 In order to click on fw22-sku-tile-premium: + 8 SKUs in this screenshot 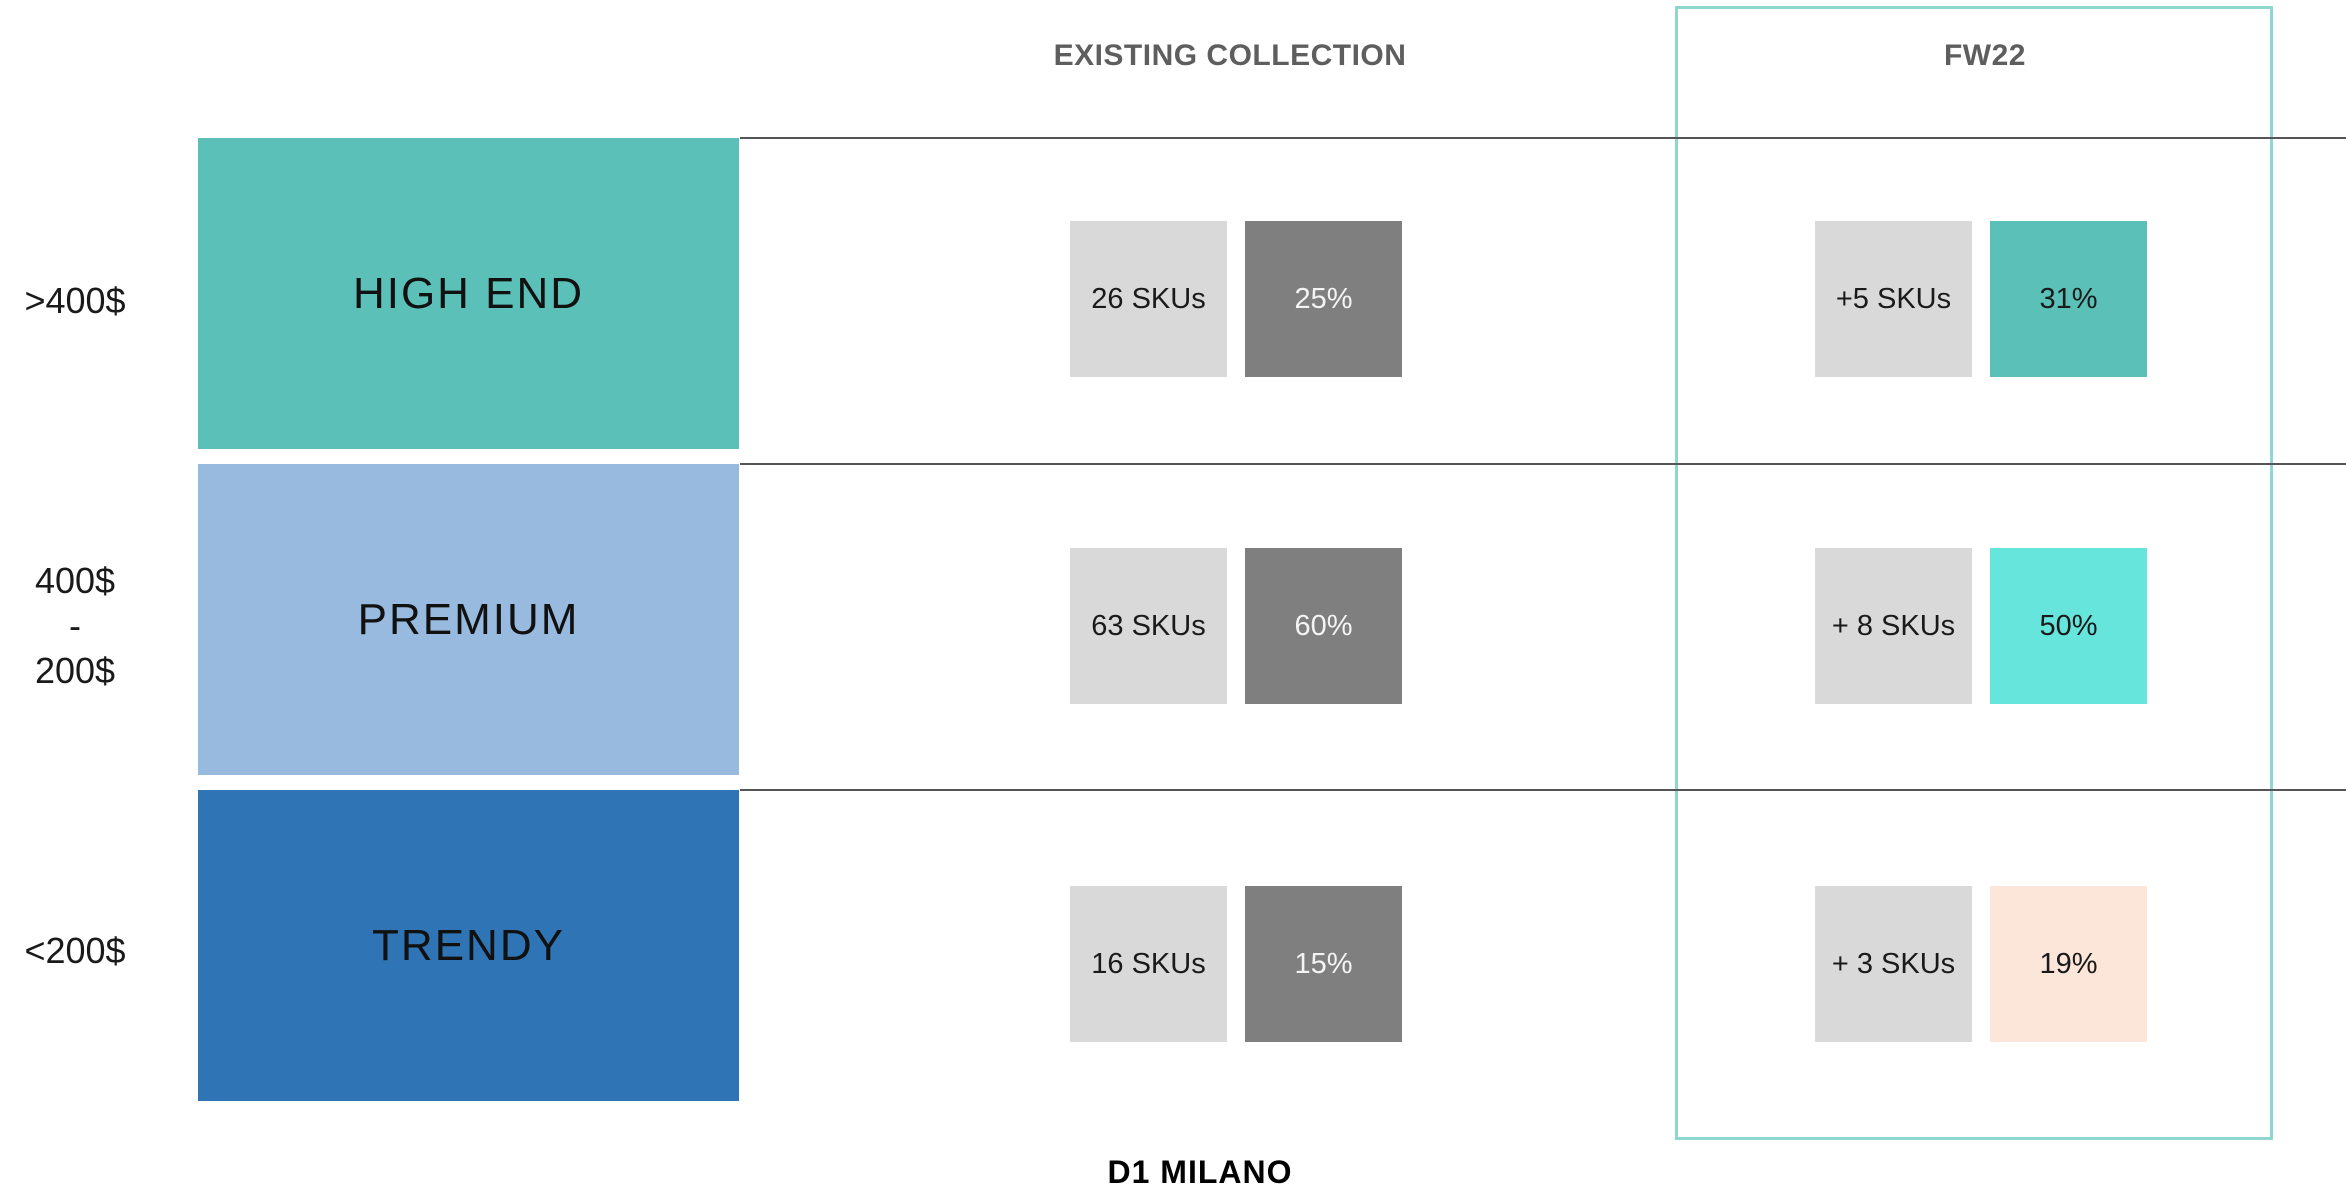, I will do `click(1893, 626)`.